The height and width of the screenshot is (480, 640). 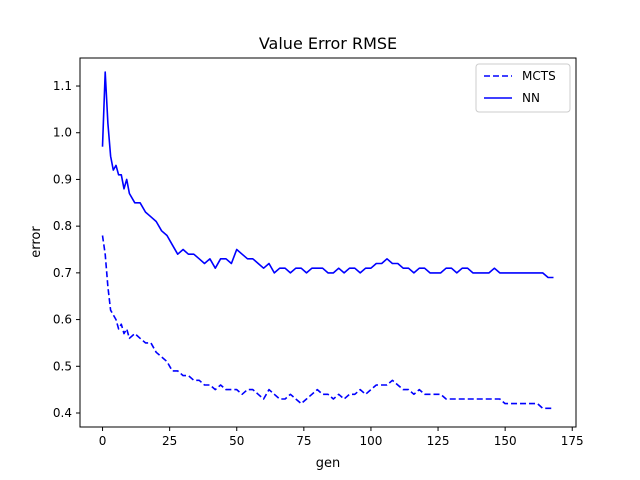 I want to click on legend-label-mcts: MCTS, so click(x=539, y=76).